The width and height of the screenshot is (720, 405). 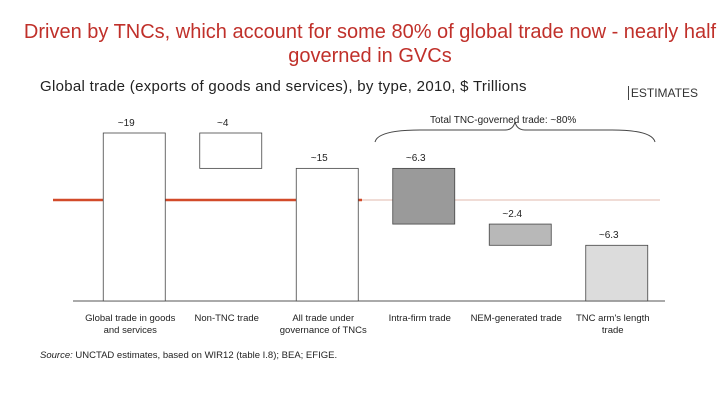 What do you see at coordinates (512, 215) in the screenshot?
I see `value-label: ~2.4` at bounding box center [512, 215].